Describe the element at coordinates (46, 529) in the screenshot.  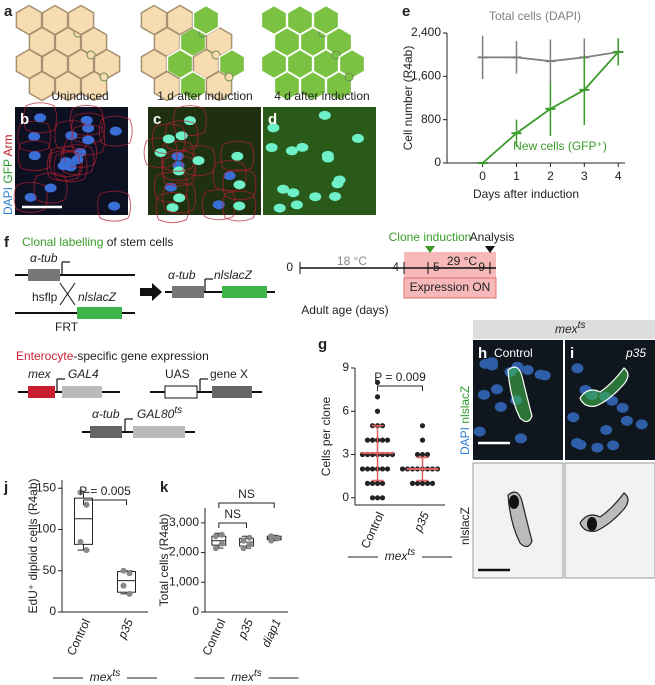
I see `y-tick-label: 100` at that location.